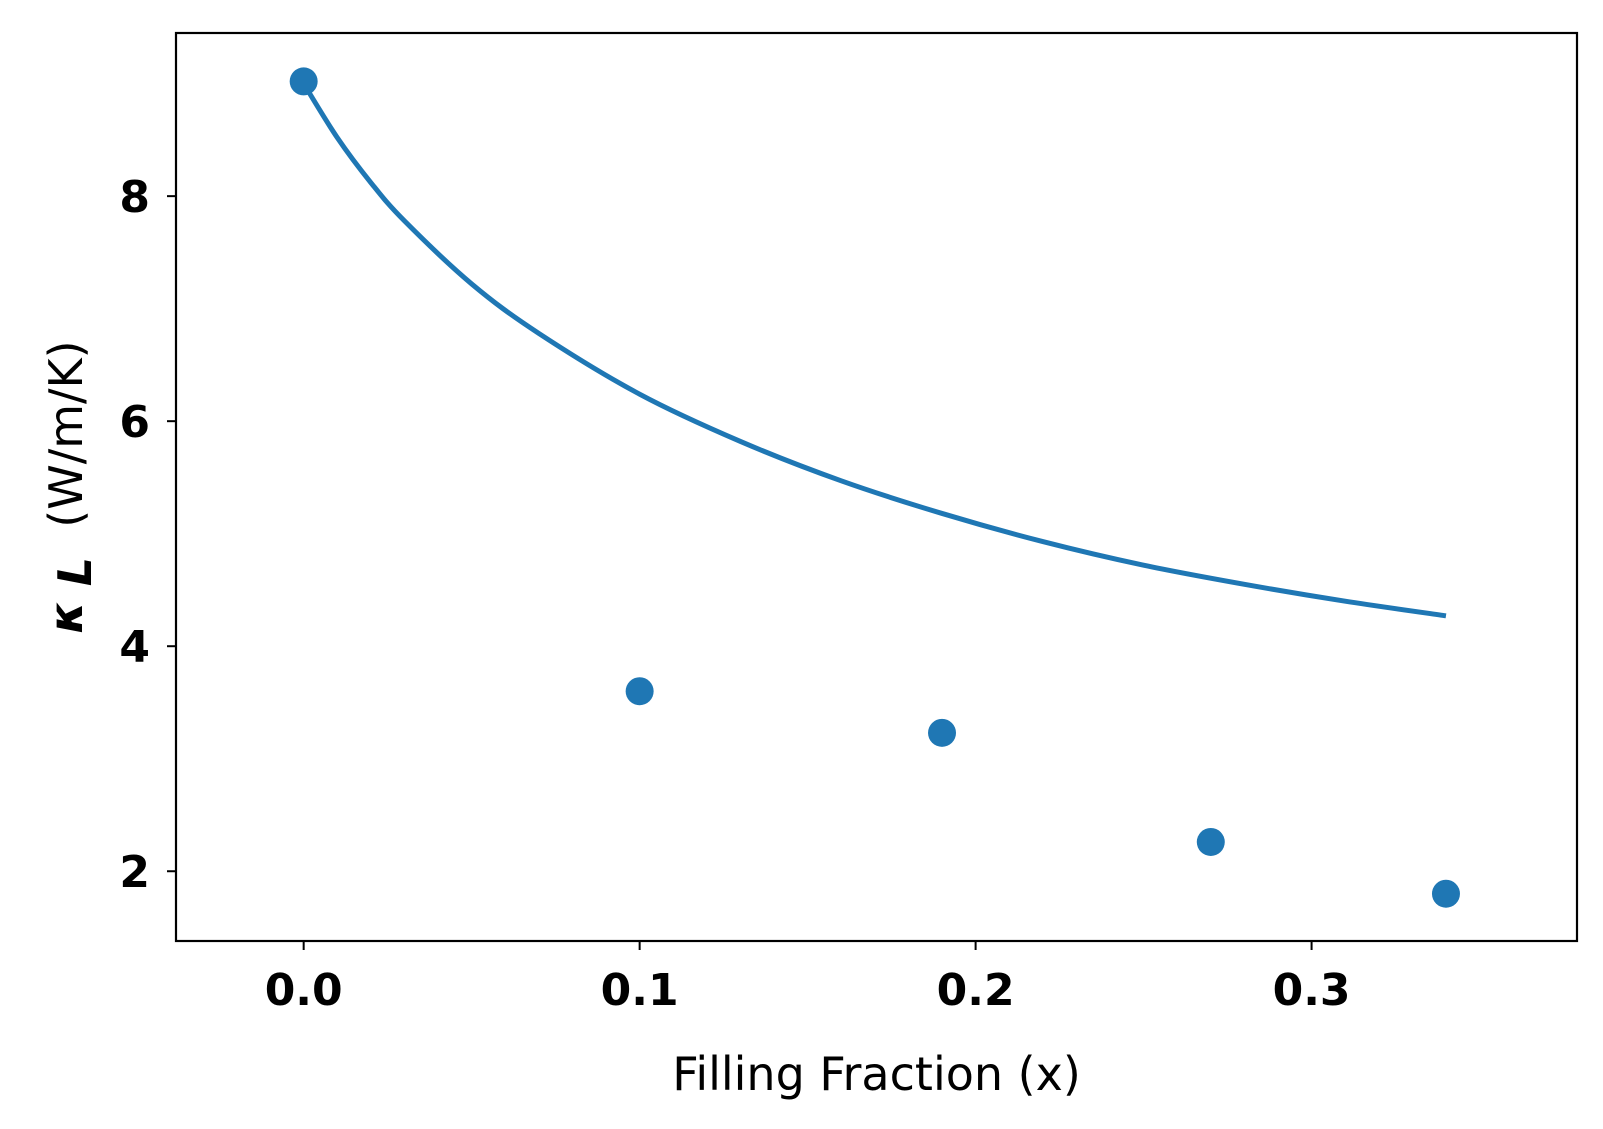 The width and height of the screenshot is (1603, 1129). Describe the element at coordinates (134, 647) in the screenshot. I see `y-tick-label: 4` at that location.